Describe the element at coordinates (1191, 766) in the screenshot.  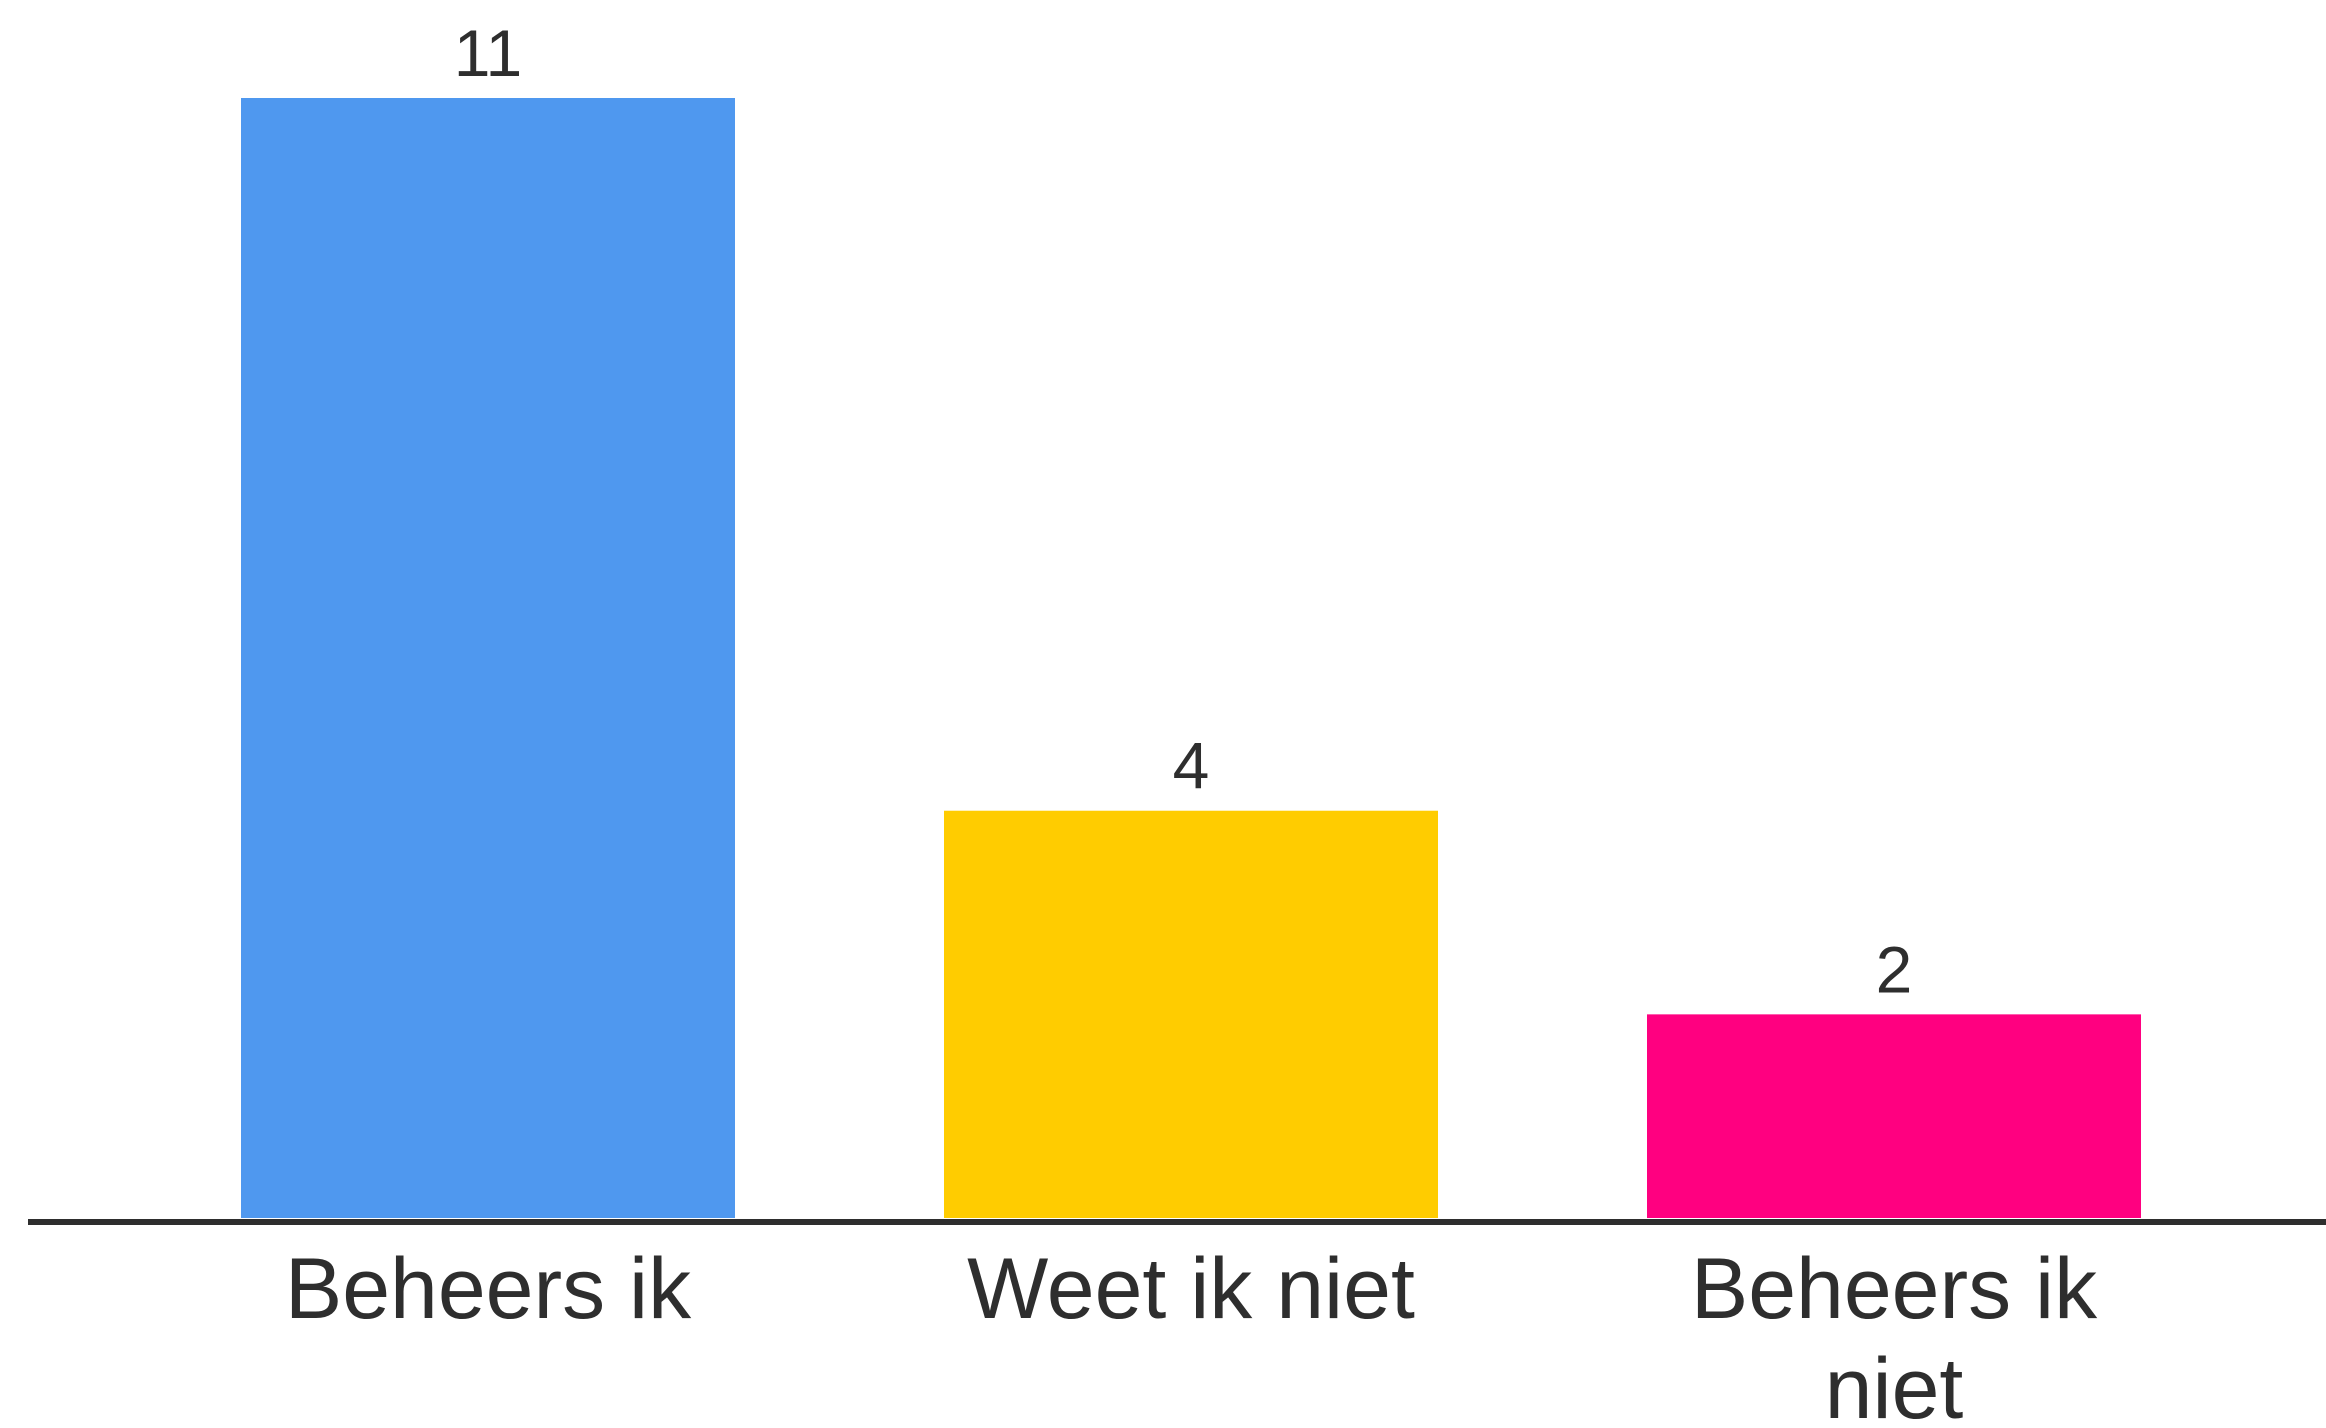
I see `bar-value-label-2: 4` at that location.